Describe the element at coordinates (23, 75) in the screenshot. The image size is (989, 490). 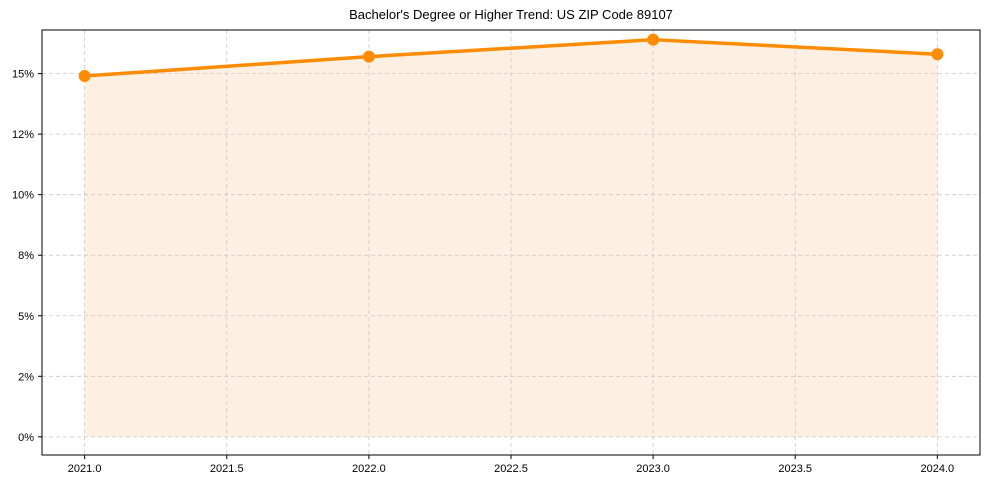
I see `y-tick-label: 15%` at that location.